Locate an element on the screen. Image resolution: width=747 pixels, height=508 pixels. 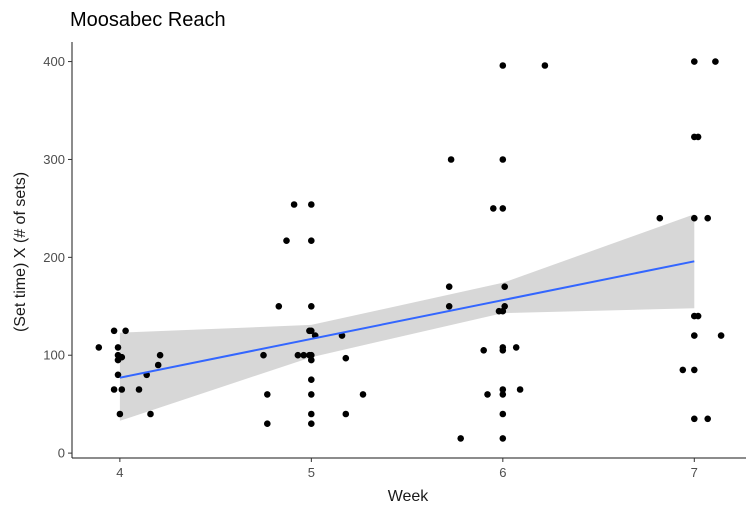
x-tick-label: 6 is located at coordinates (502, 472).